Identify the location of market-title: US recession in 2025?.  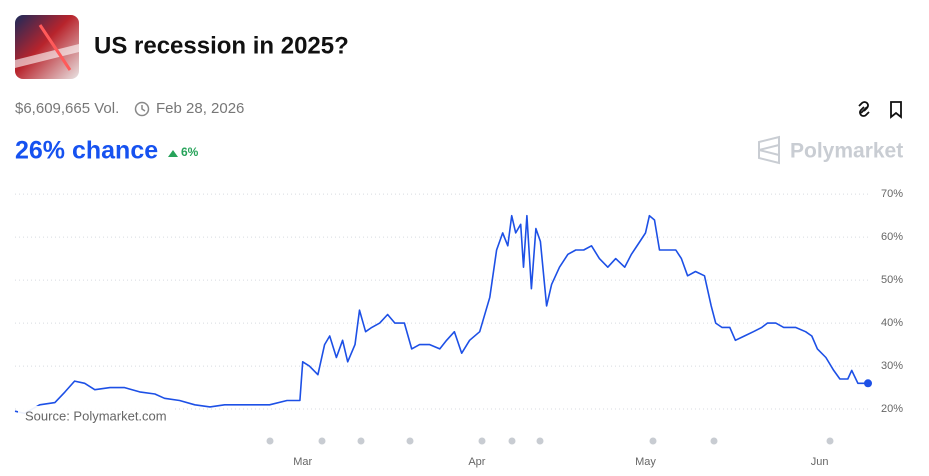
(221, 45).